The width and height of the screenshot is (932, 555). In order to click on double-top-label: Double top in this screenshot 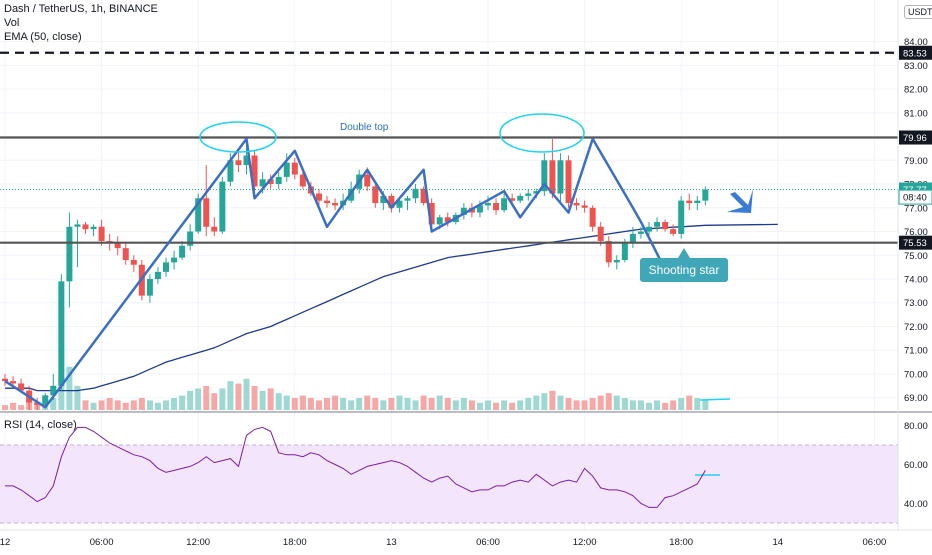, I will do `click(364, 127)`.